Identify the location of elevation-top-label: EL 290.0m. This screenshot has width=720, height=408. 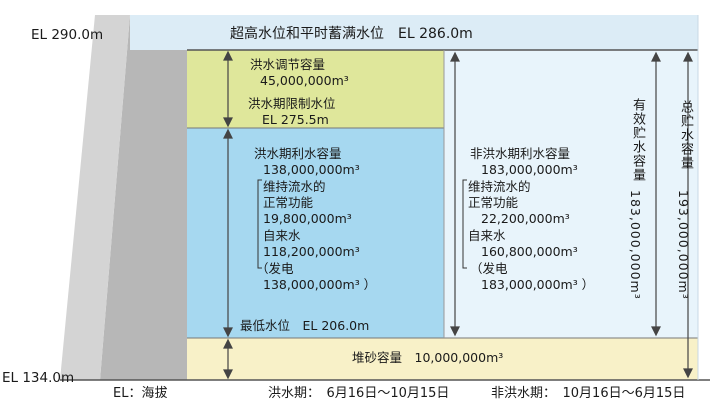
(67, 35).